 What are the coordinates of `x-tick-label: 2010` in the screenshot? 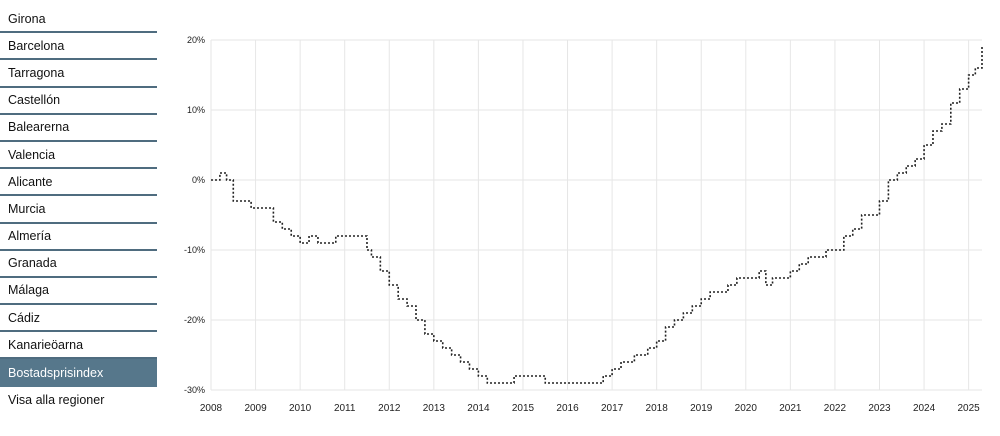 It's located at (300, 408).